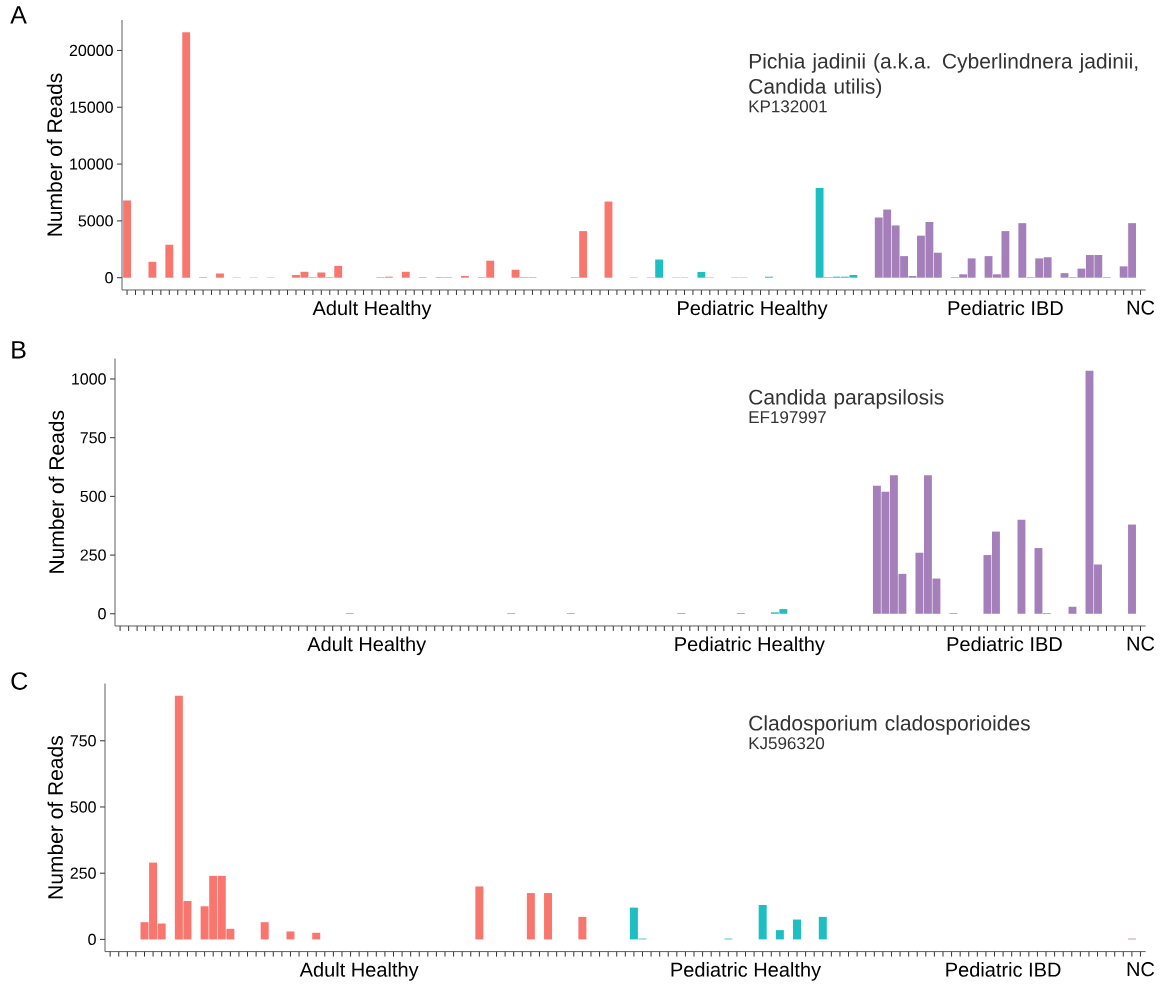  Describe the element at coordinates (91, 50) in the screenshot. I see `y-tick-label: 20000` at that location.